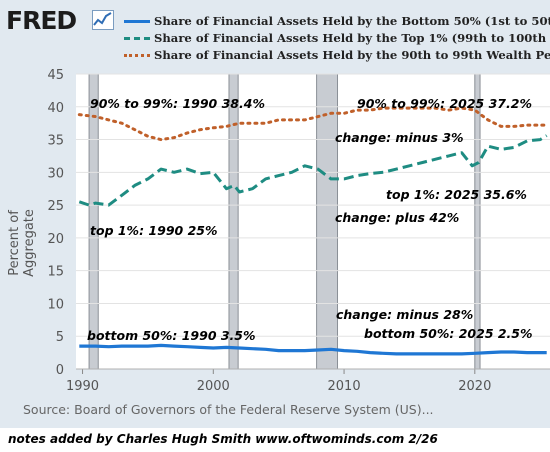 This screenshot has height=452, width=550. I want to click on annotation-p90-change: change: minus 3%, so click(399, 137).